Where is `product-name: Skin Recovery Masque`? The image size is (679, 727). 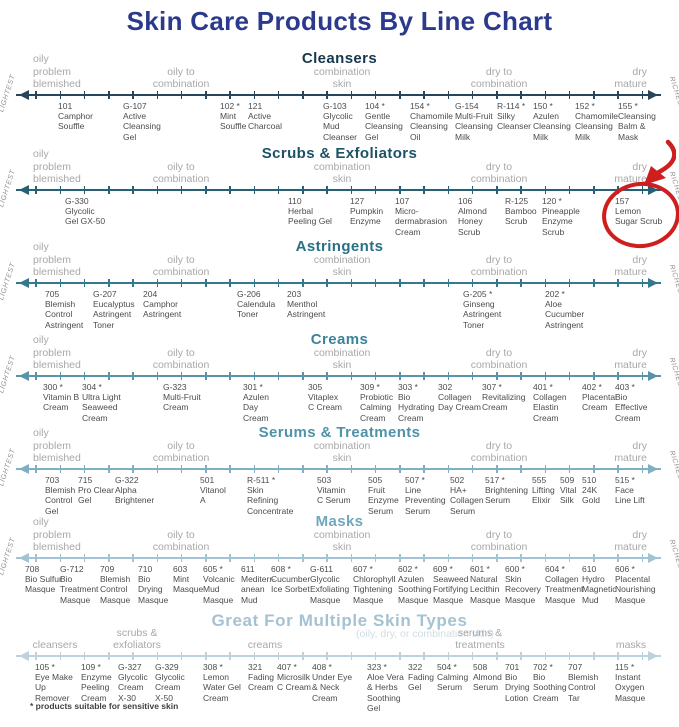 product-name: Skin Recovery Masque is located at coordinates (523, 589).